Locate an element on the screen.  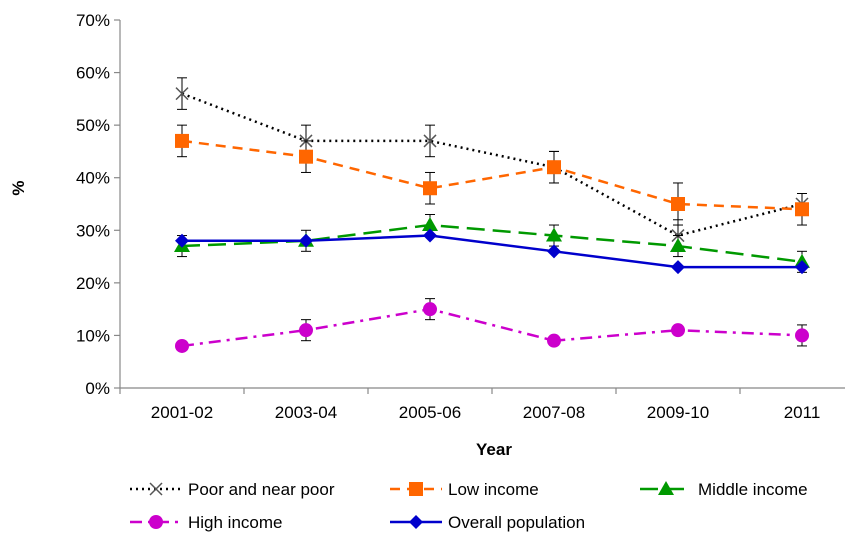
y-tick-label: 50% is located at coordinates (93, 125).